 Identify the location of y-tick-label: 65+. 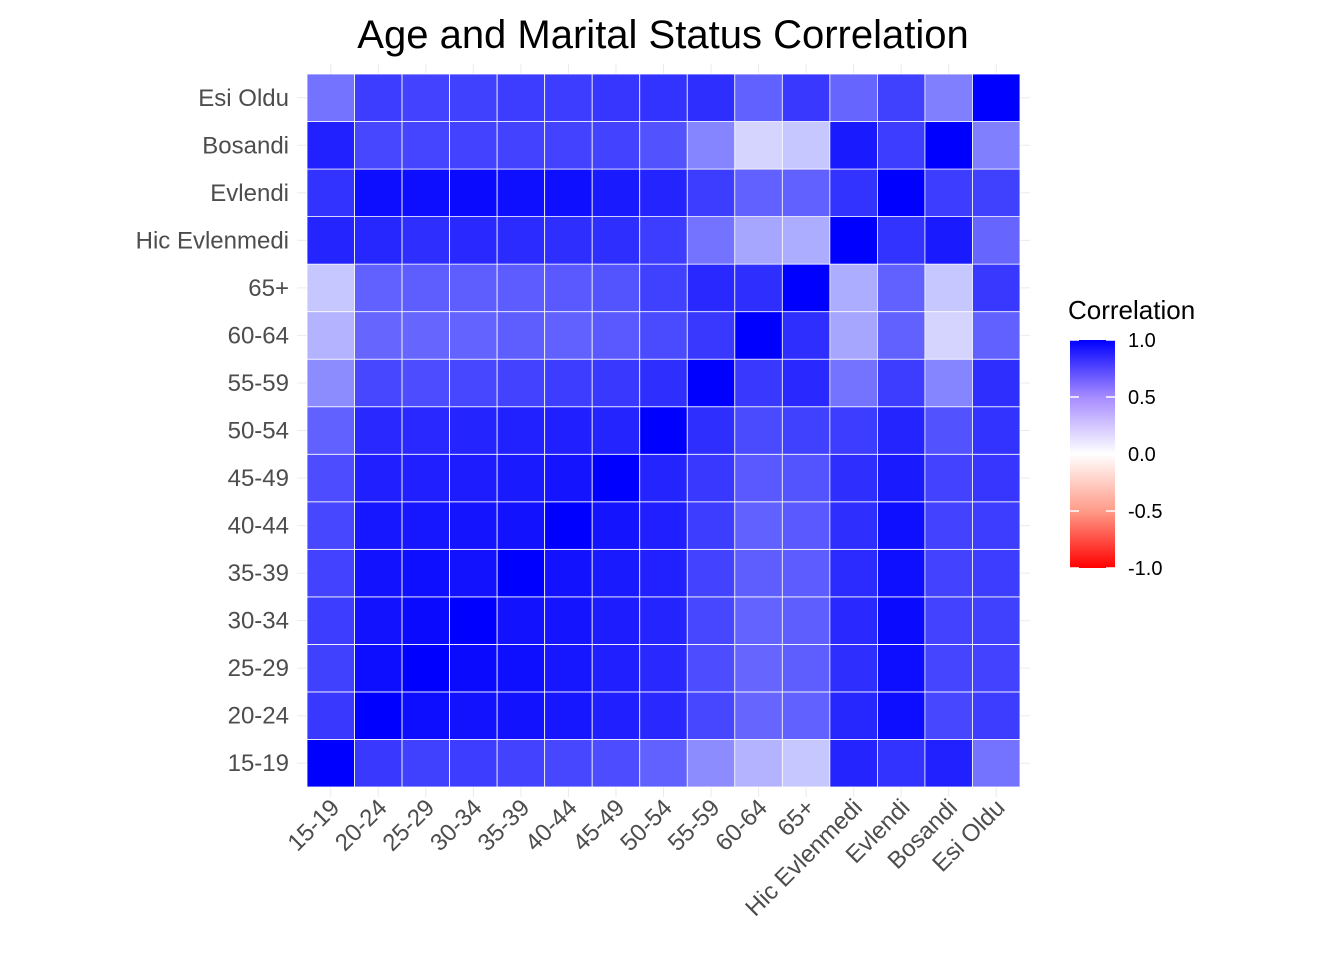
(268, 288).